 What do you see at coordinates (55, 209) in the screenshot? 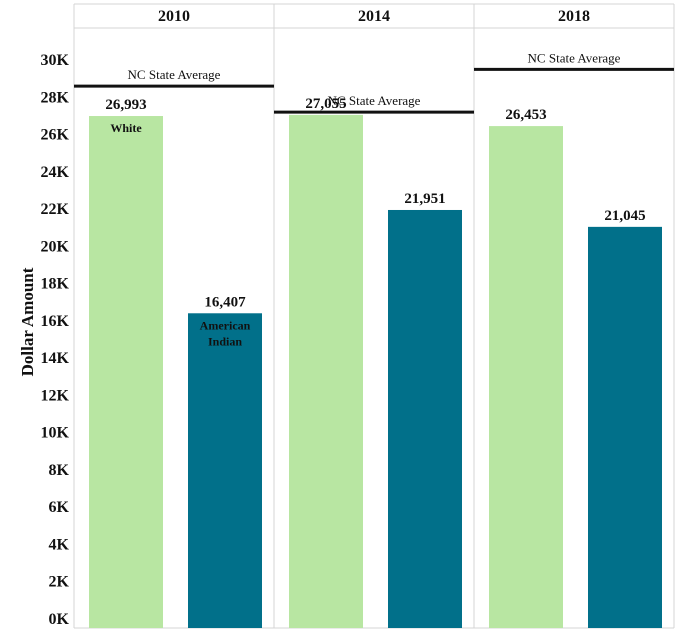
I see `y-tick-label: 22K` at bounding box center [55, 209].